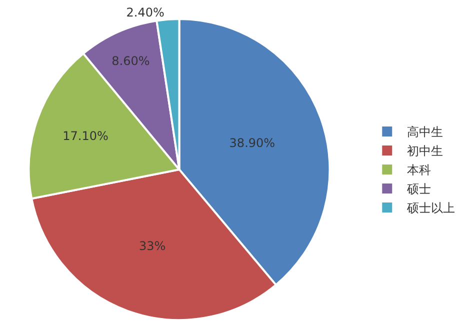 The image size is (471, 330). What do you see at coordinates (131, 61) in the screenshot?
I see `data-label: 8.60%` at bounding box center [131, 61].